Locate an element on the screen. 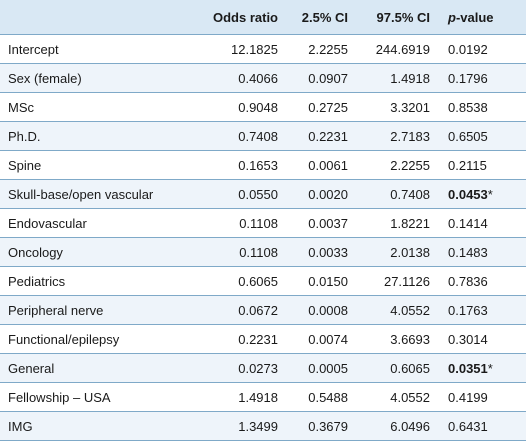 This screenshot has height=447, width=528. p-value-cell: 0.1763 is located at coordinates (482, 310).